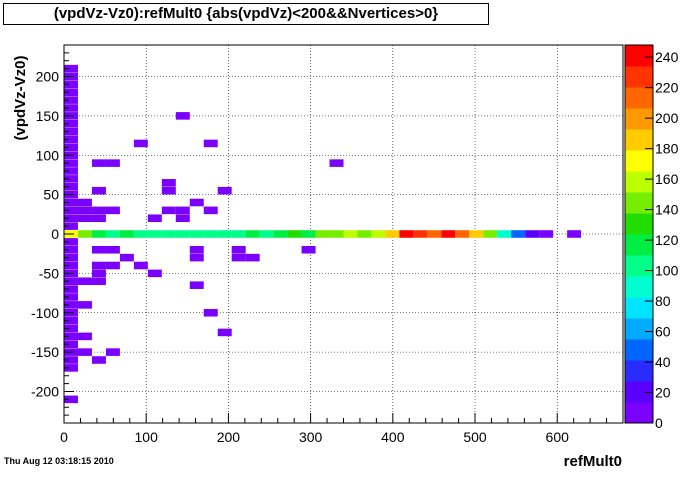  What do you see at coordinates (45, 352) in the screenshot?
I see `y-tick-label: -150` at bounding box center [45, 352].